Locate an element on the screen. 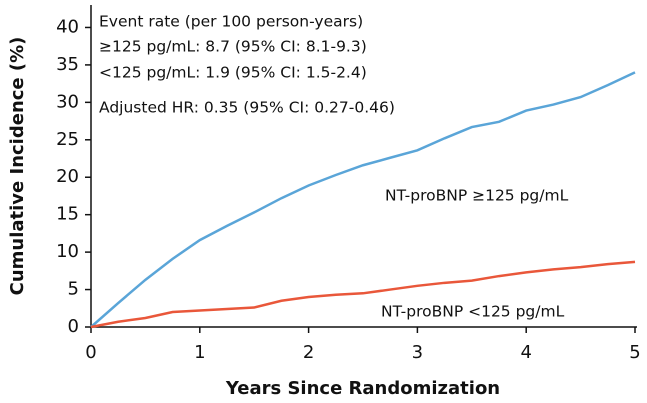 The width and height of the screenshot is (647, 403). y-tick-label: 0 is located at coordinates (73, 326).